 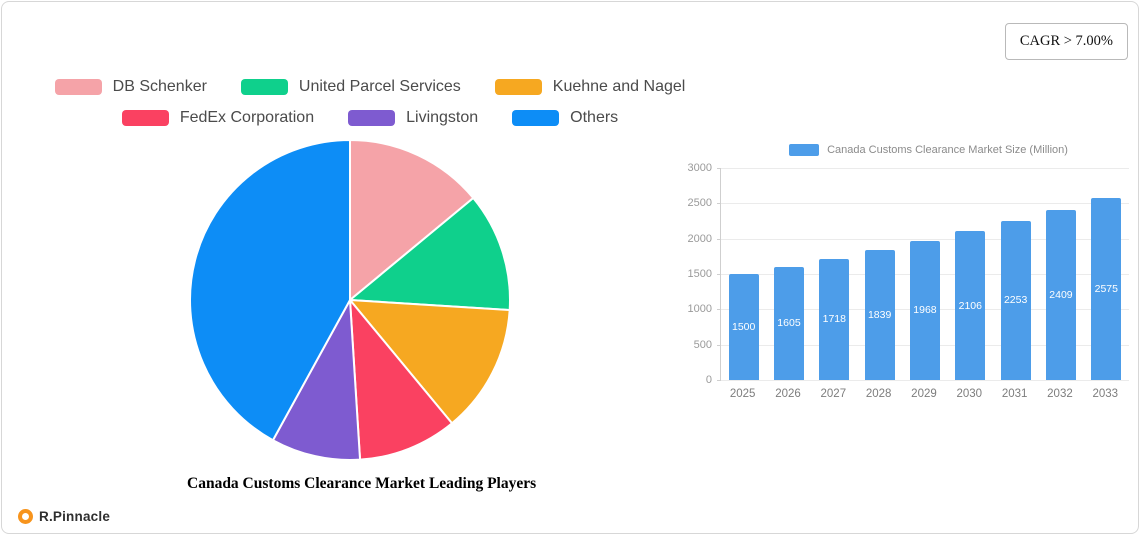 What do you see at coordinates (379, 86) in the screenshot?
I see `legend-label: United Parcel Services` at bounding box center [379, 86].